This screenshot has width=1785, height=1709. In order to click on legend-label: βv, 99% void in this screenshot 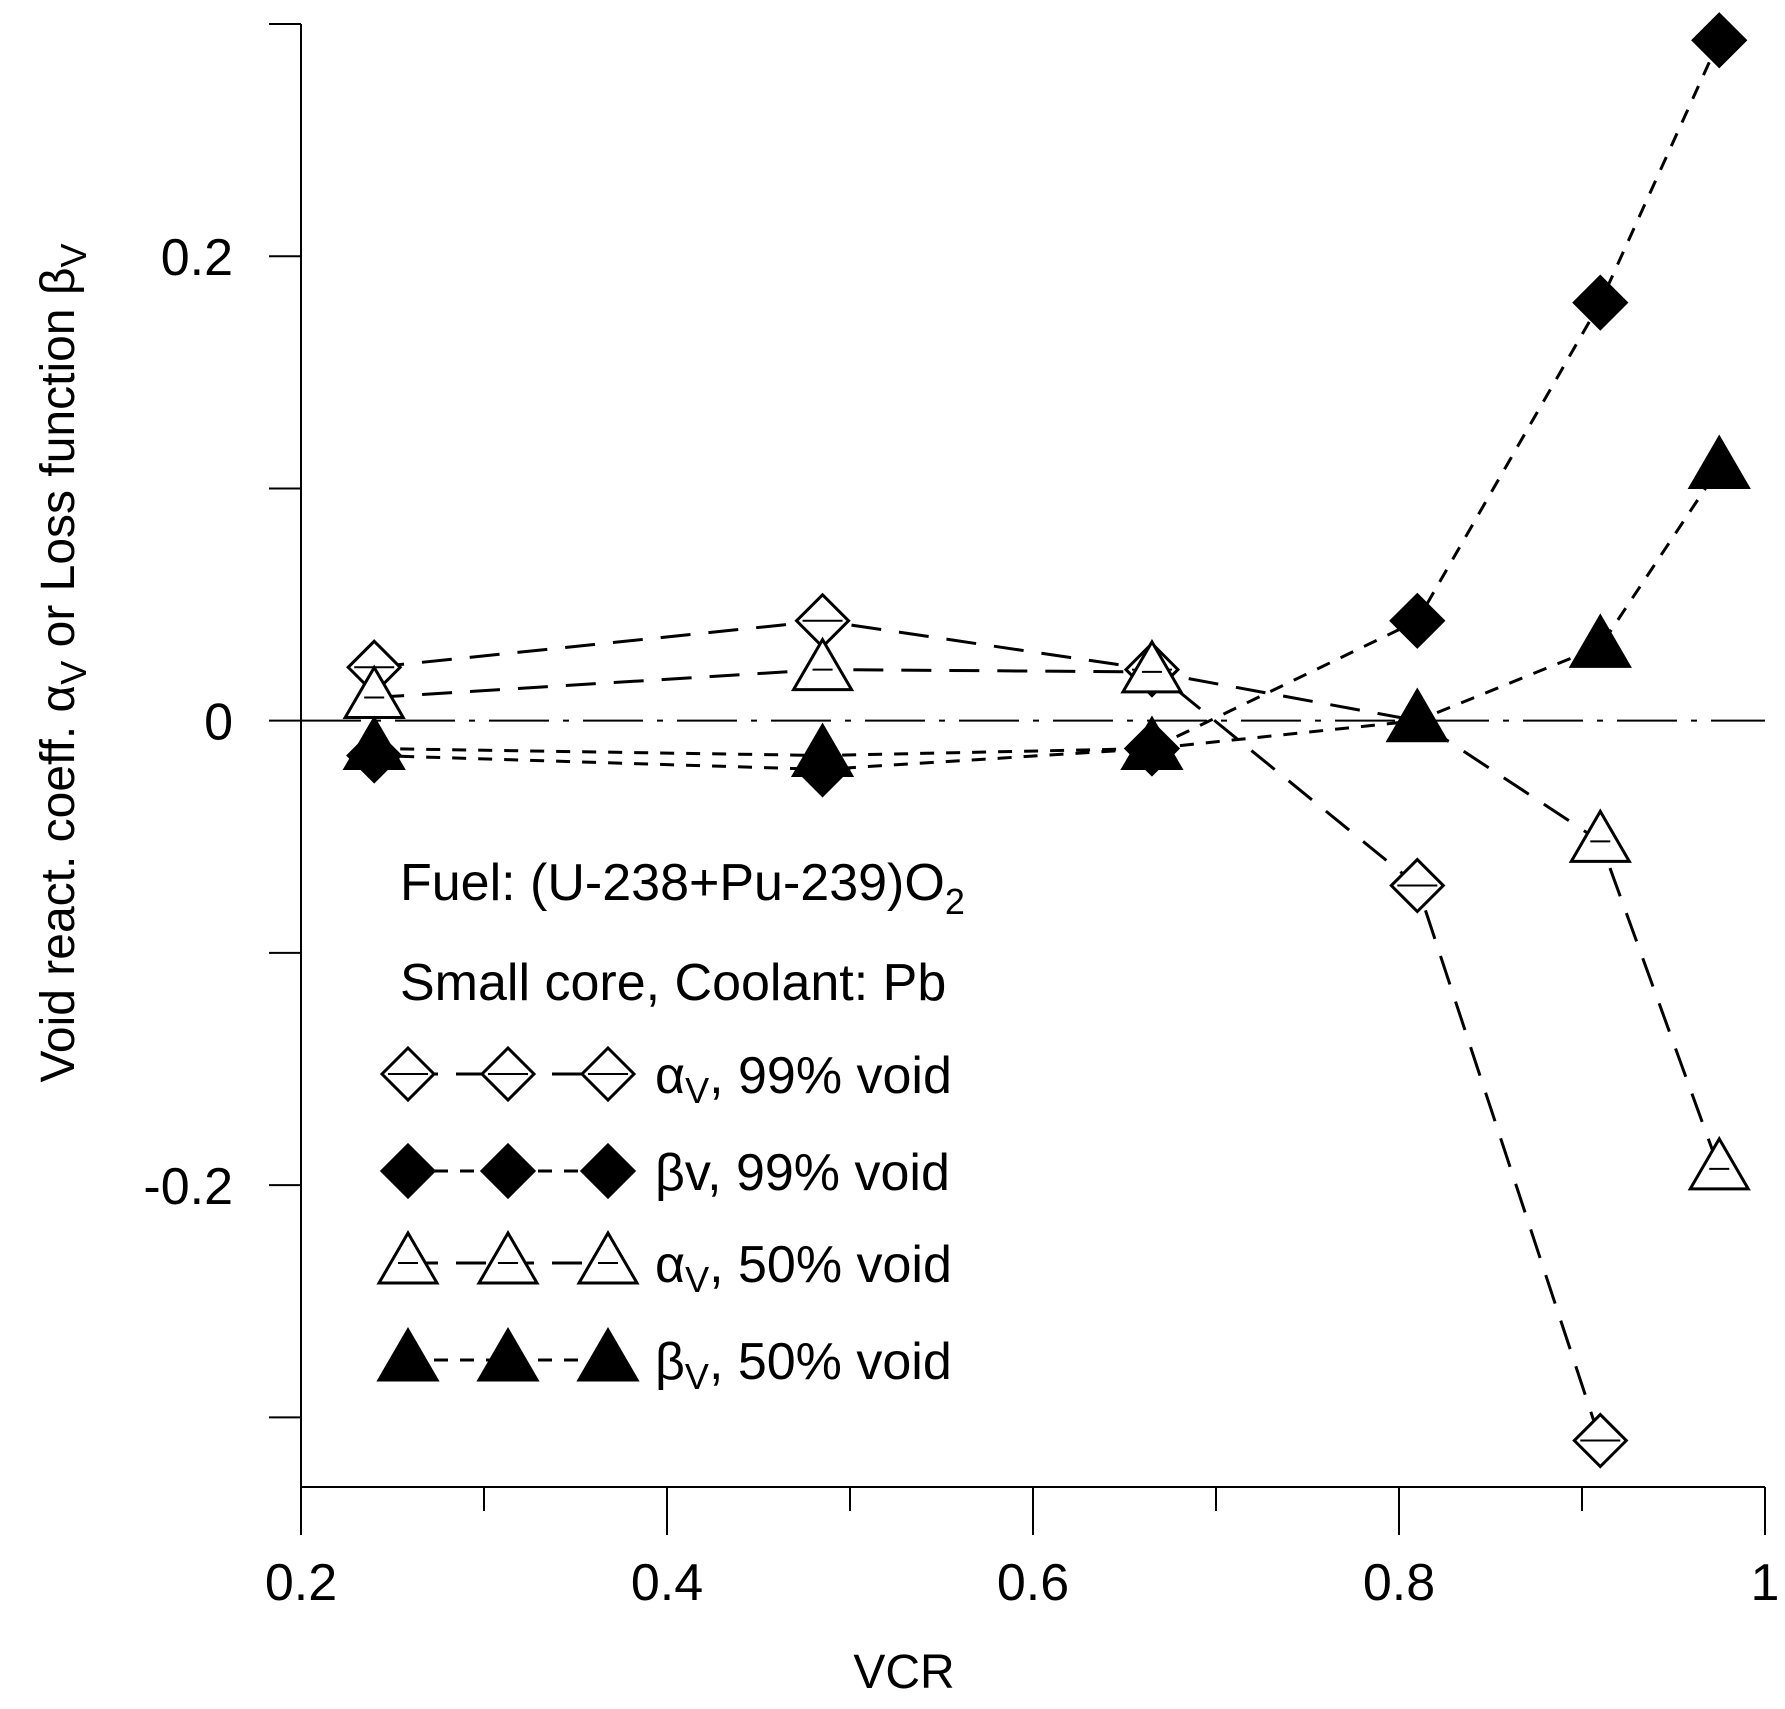, I will do `click(802, 1173)`.